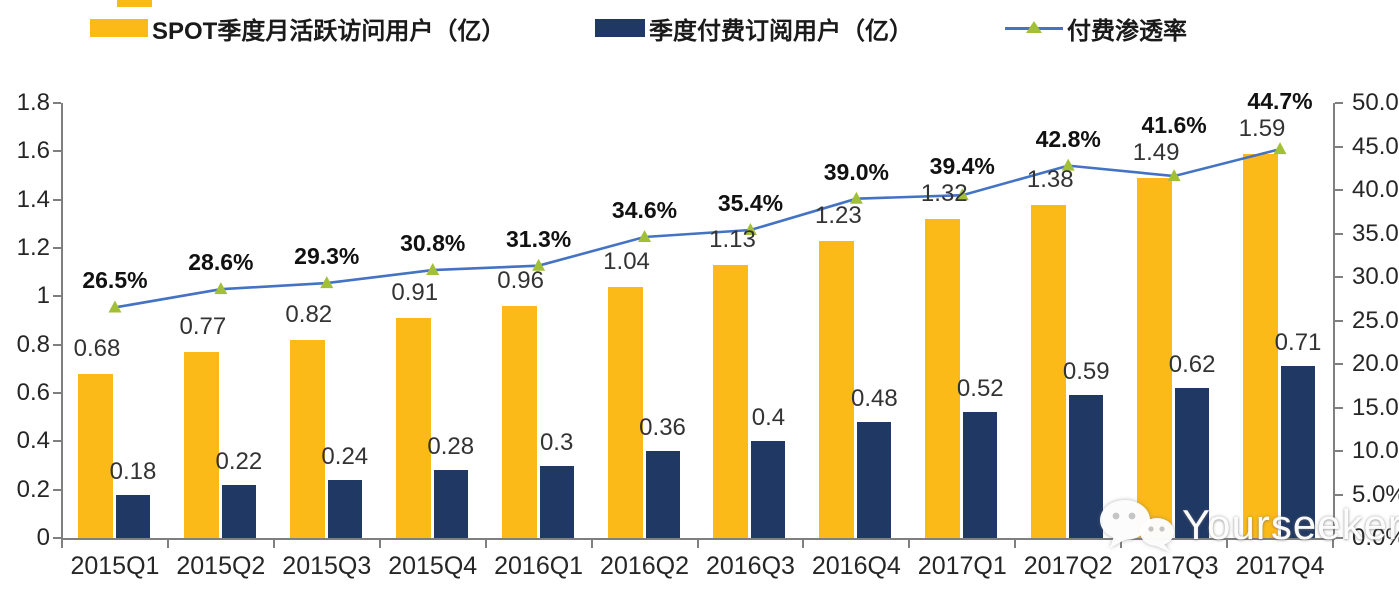 The image size is (1399, 596). Describe the element at coordinates (874, 398) in the screenshot. I see `subs-value-label: 0.48` at that location.